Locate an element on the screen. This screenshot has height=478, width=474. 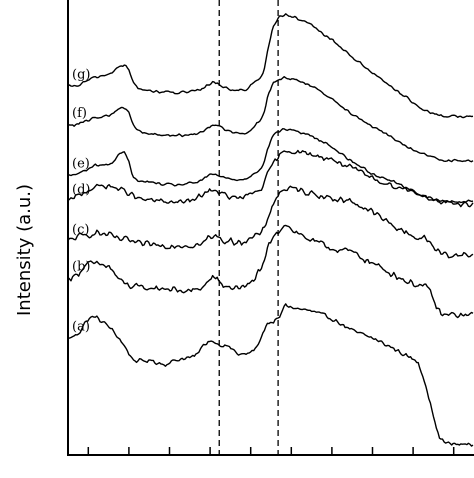
series-label-c: (c) is located at coordinates (80, 230).